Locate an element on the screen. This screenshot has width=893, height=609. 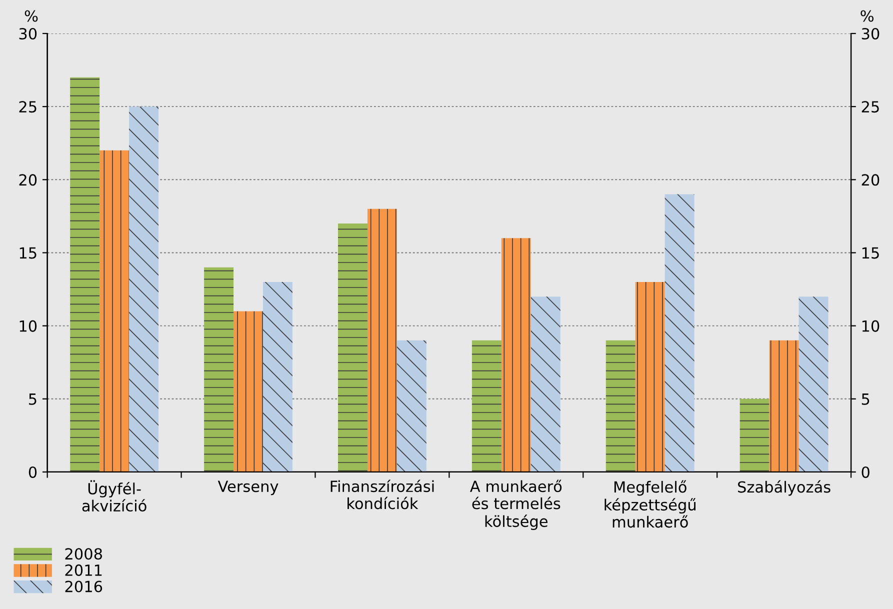
legend-label: 2011 is located at coordinates (83, 570).